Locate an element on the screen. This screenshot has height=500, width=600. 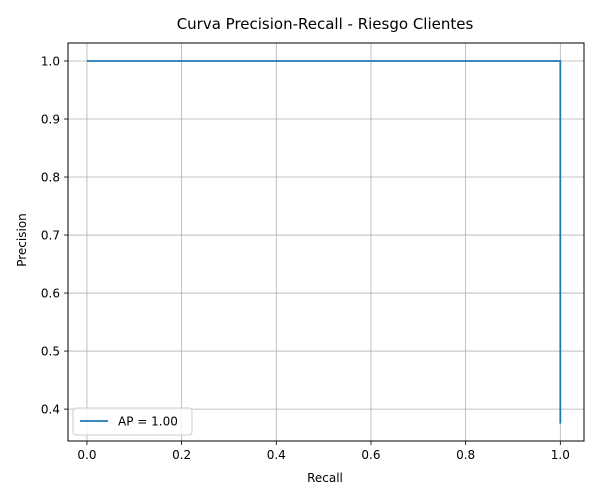
x-tick-label: 0.2 is located at coordinates (181, 455).